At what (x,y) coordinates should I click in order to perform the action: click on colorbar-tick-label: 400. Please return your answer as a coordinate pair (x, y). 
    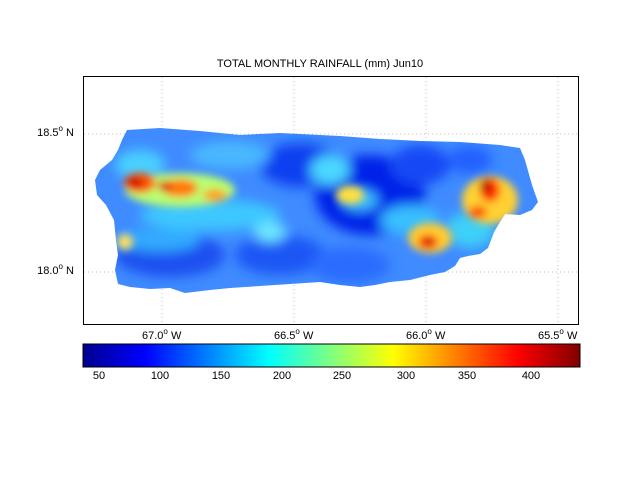
    Looking at the image, I should click on (531, 376).